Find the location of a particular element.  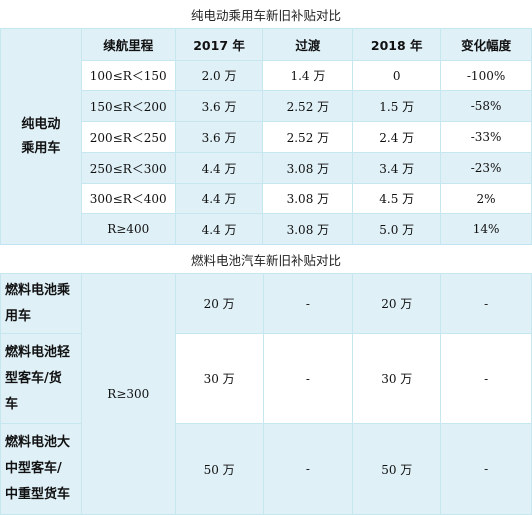

ev-table-title: 纯电动乘用车新旧补贴对比 is located at coordinates (266, 14).